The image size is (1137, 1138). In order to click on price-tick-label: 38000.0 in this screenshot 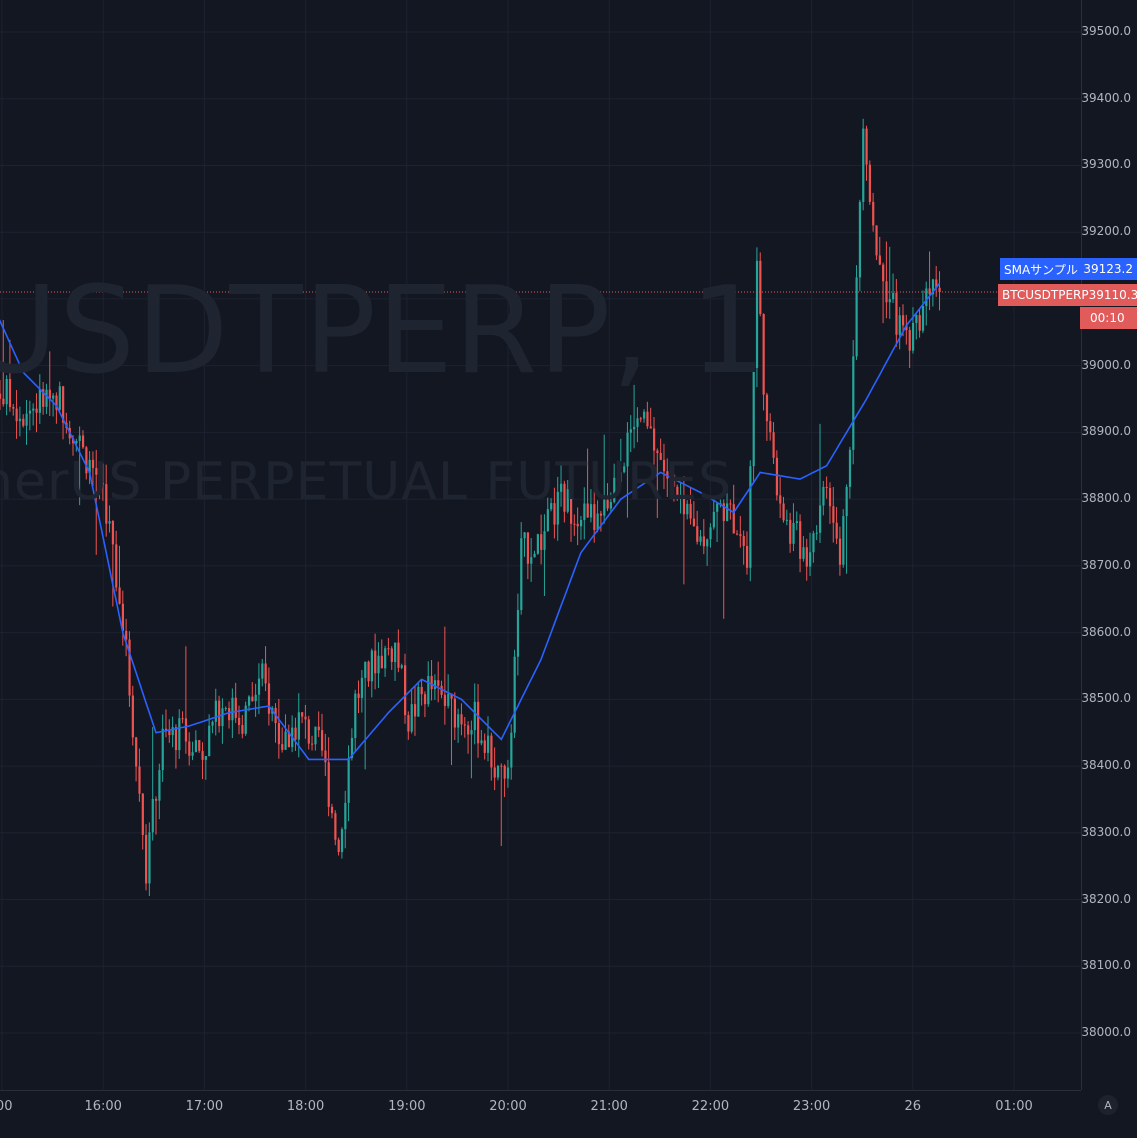, I will do `click(1106, 1032)`.